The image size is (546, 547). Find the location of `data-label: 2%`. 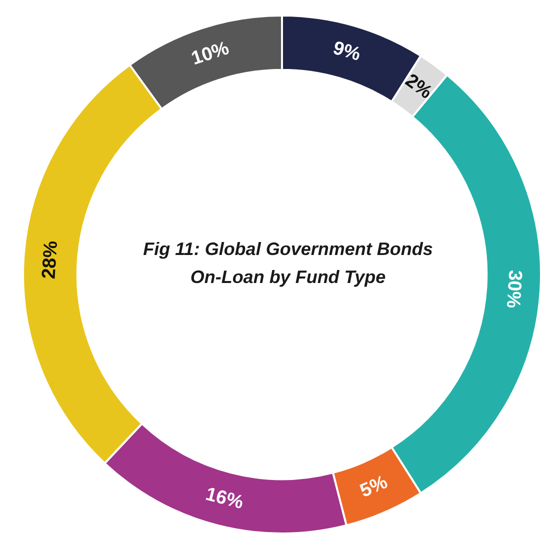

data-label: 2% is located at coordinates (418, 87).